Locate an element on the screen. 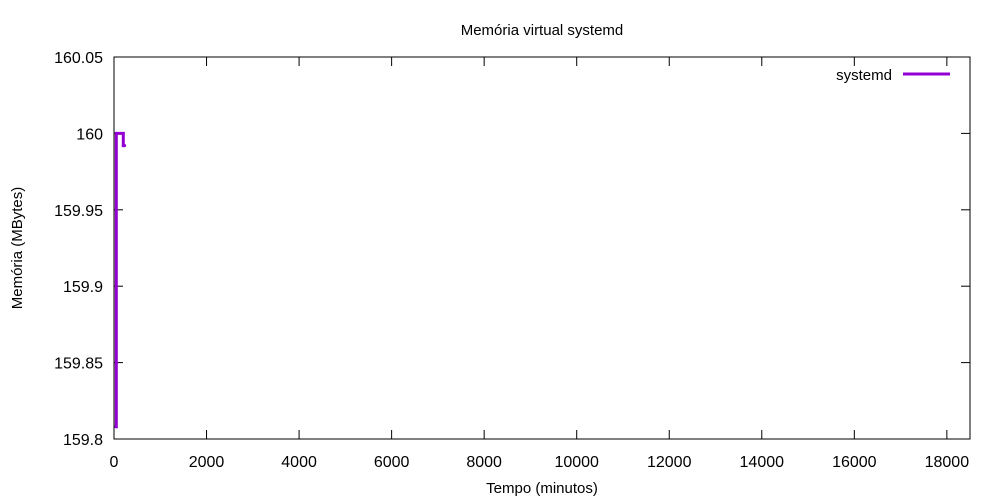 The image size is (1000, 500). x-axis-label: Tempo (minutos) is located at coordinates (542, 488).